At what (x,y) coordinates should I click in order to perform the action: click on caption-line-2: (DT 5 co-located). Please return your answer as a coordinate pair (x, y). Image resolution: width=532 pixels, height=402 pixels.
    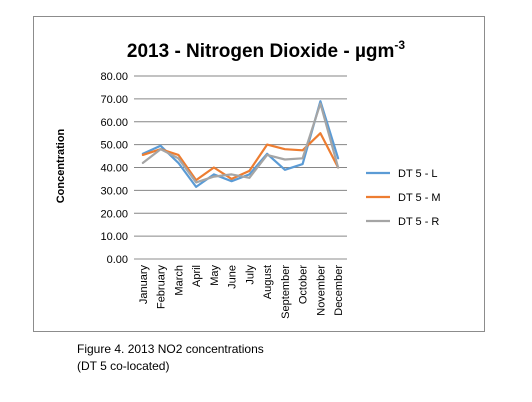
    Looking at the image, I should click on (123, 366).